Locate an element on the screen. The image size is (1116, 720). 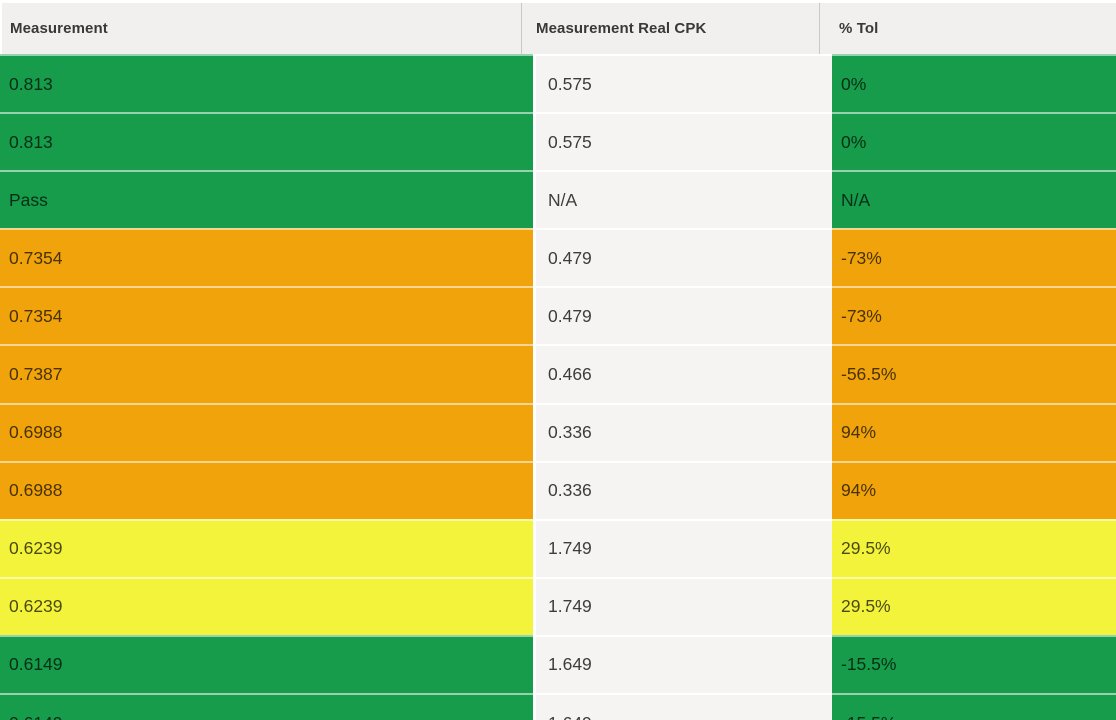
cell-measurement-real-cpk: 0.466 is located at coordinates (682, 373).